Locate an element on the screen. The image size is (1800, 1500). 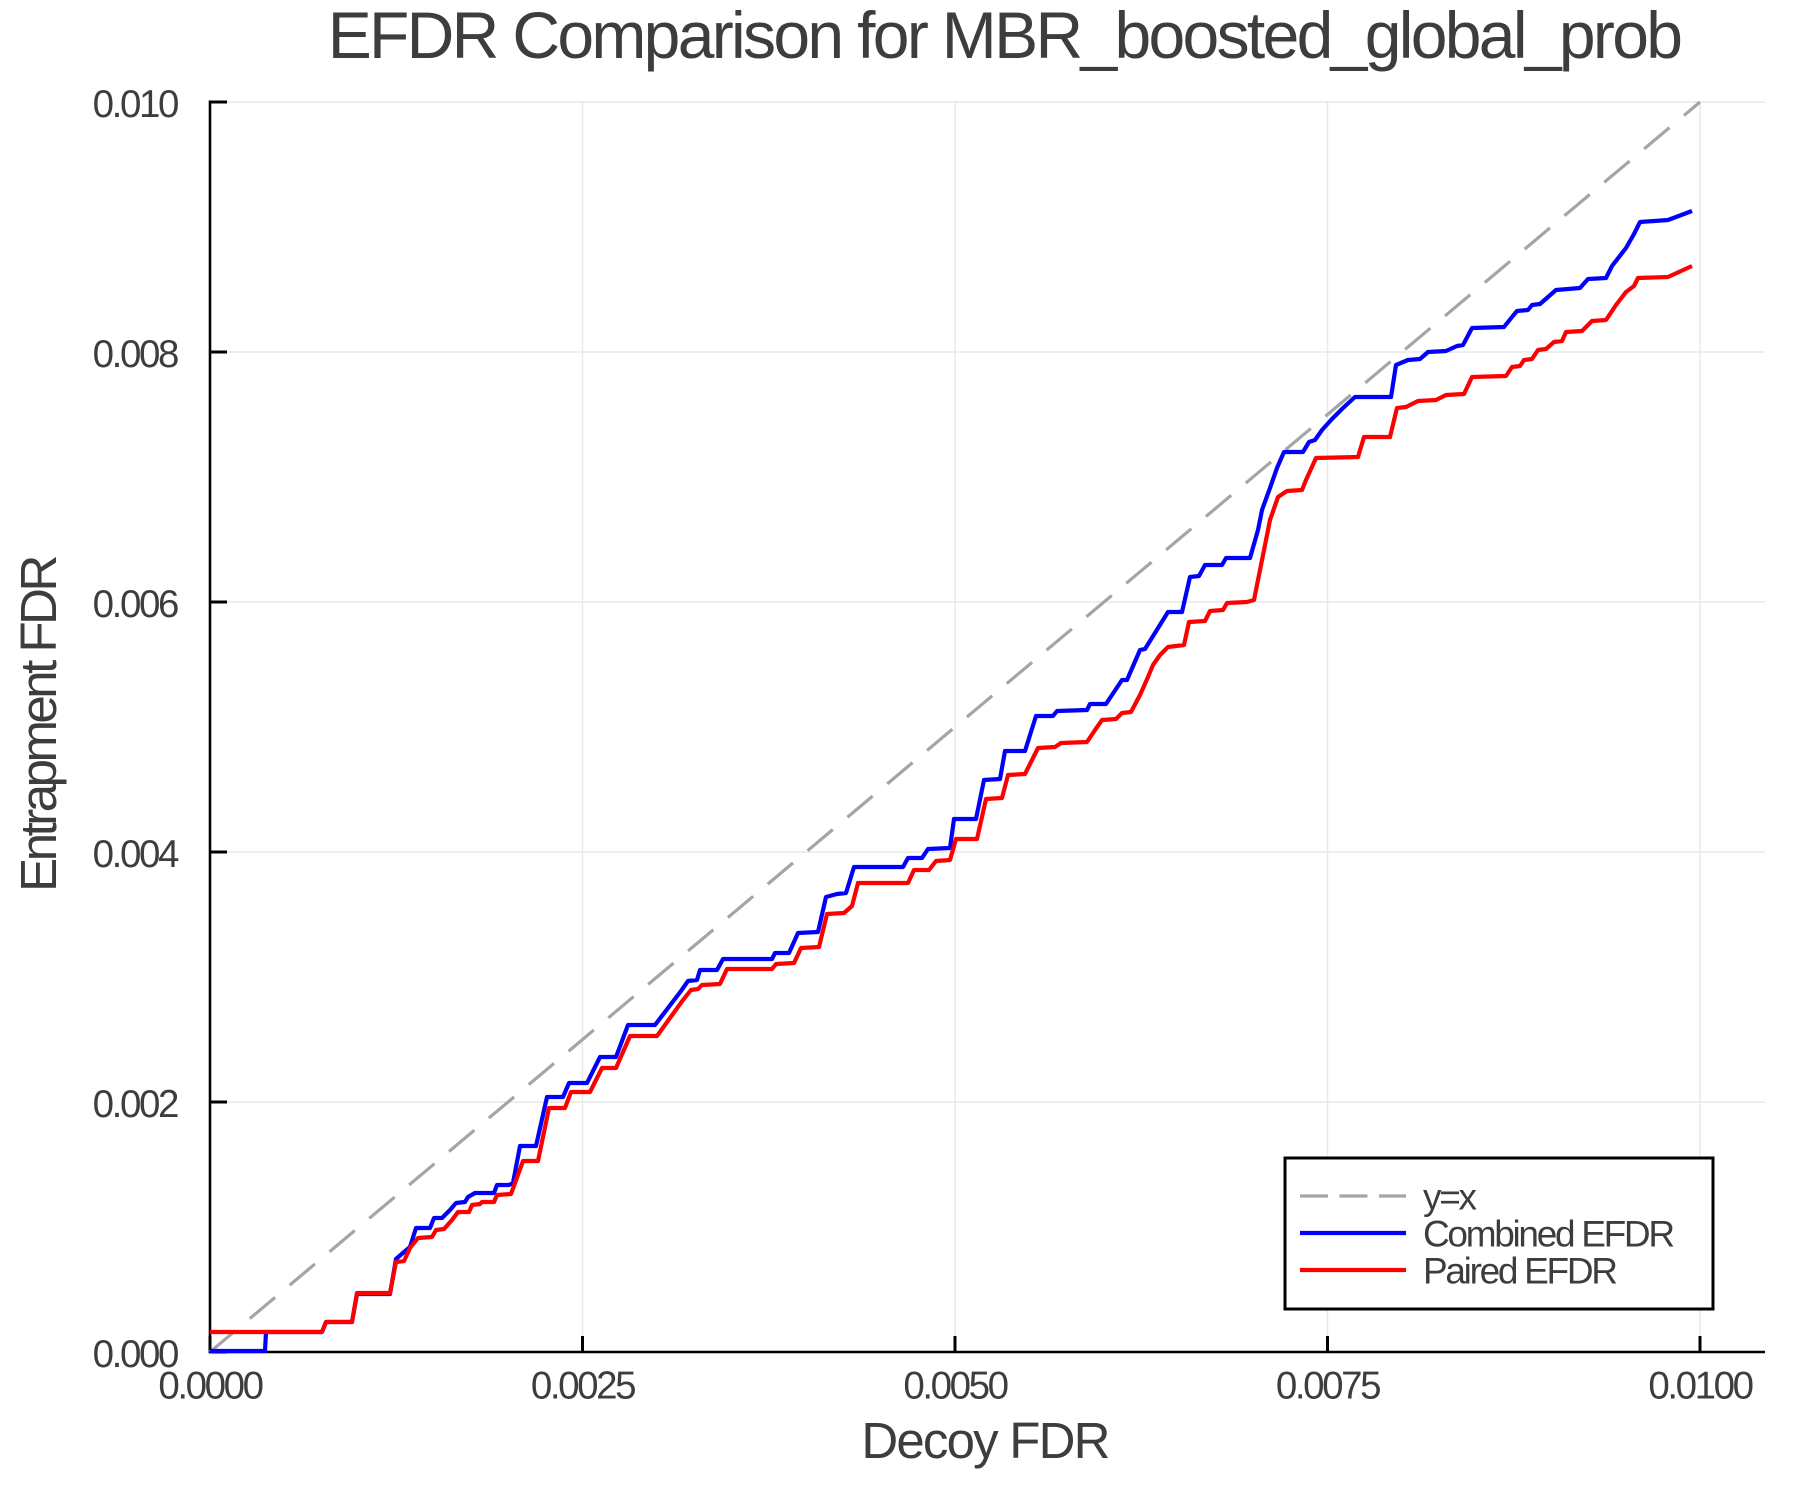
svg-text: Entrapment FDR is located at coordinates (38, 724).